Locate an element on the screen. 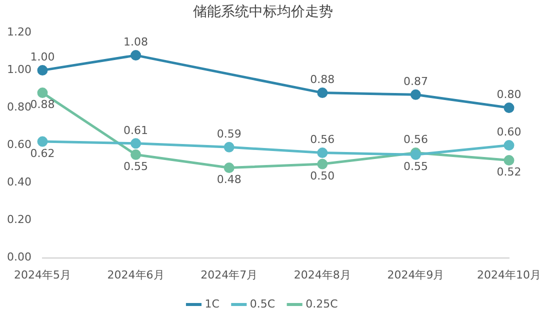 Image resolution: width=544 pixels, height=320 pixels. chart-title: 储能系统中标均价走势 is located at coordinates (263, 12).